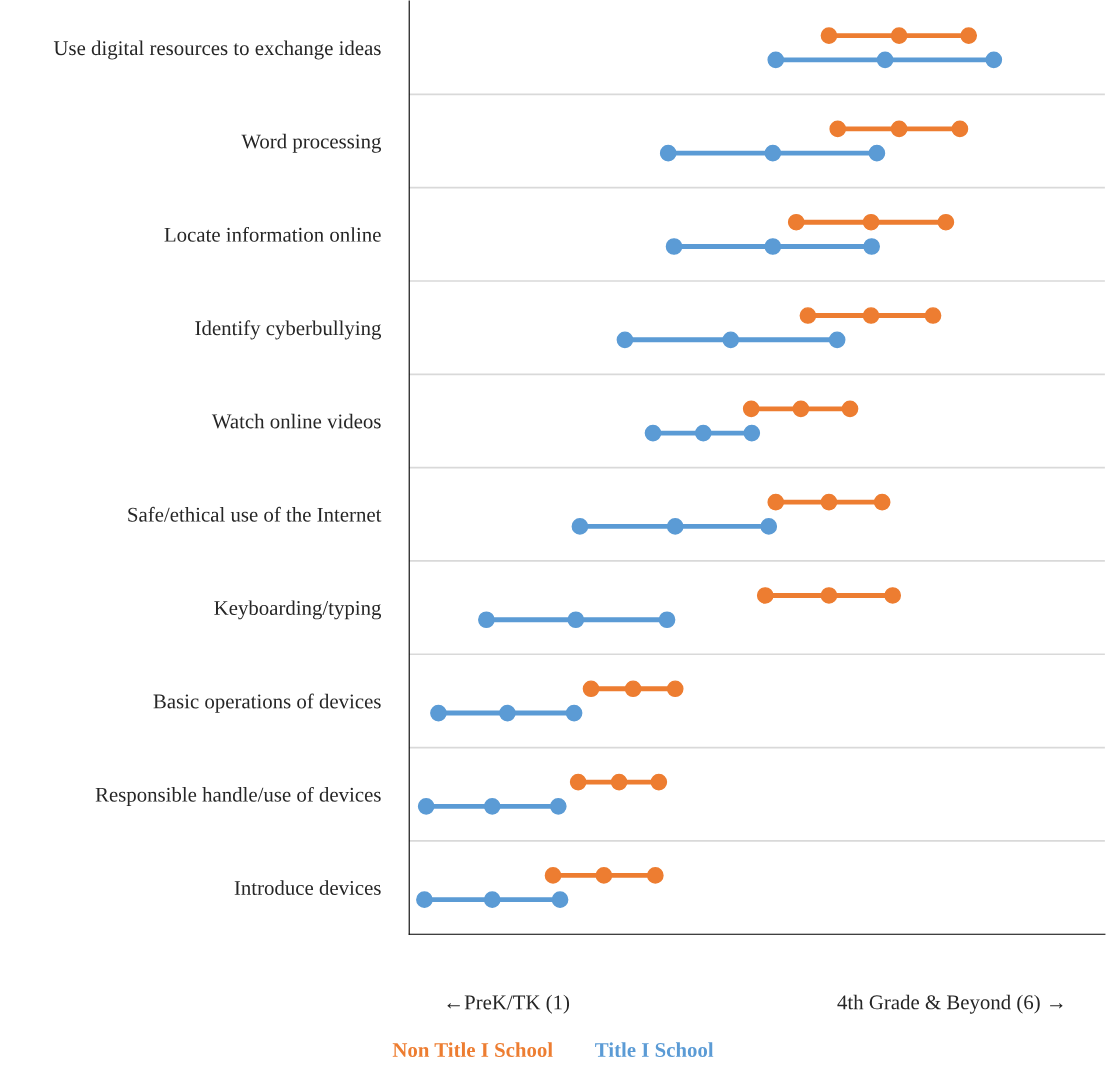  I want to click on y-tick-label: Use digital resources to exchange ideas, so click(217, 50).